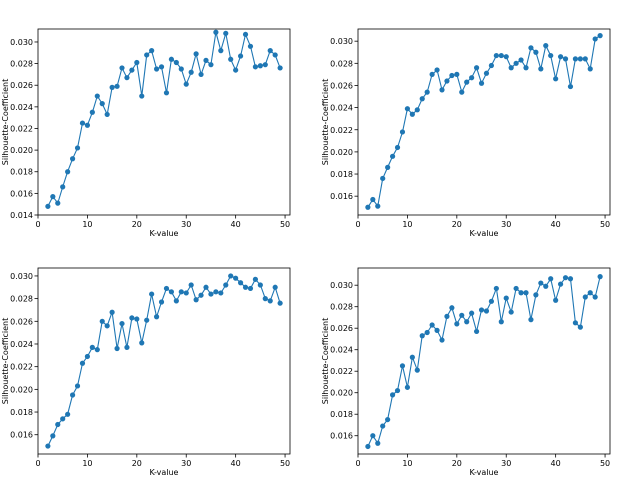 The width and height of the screenshot is (640, 480). What do you see at coordinates (341, 436) in the screenshot?
I see `y-tick-label: 0.016` at bounding box center [341, 436].